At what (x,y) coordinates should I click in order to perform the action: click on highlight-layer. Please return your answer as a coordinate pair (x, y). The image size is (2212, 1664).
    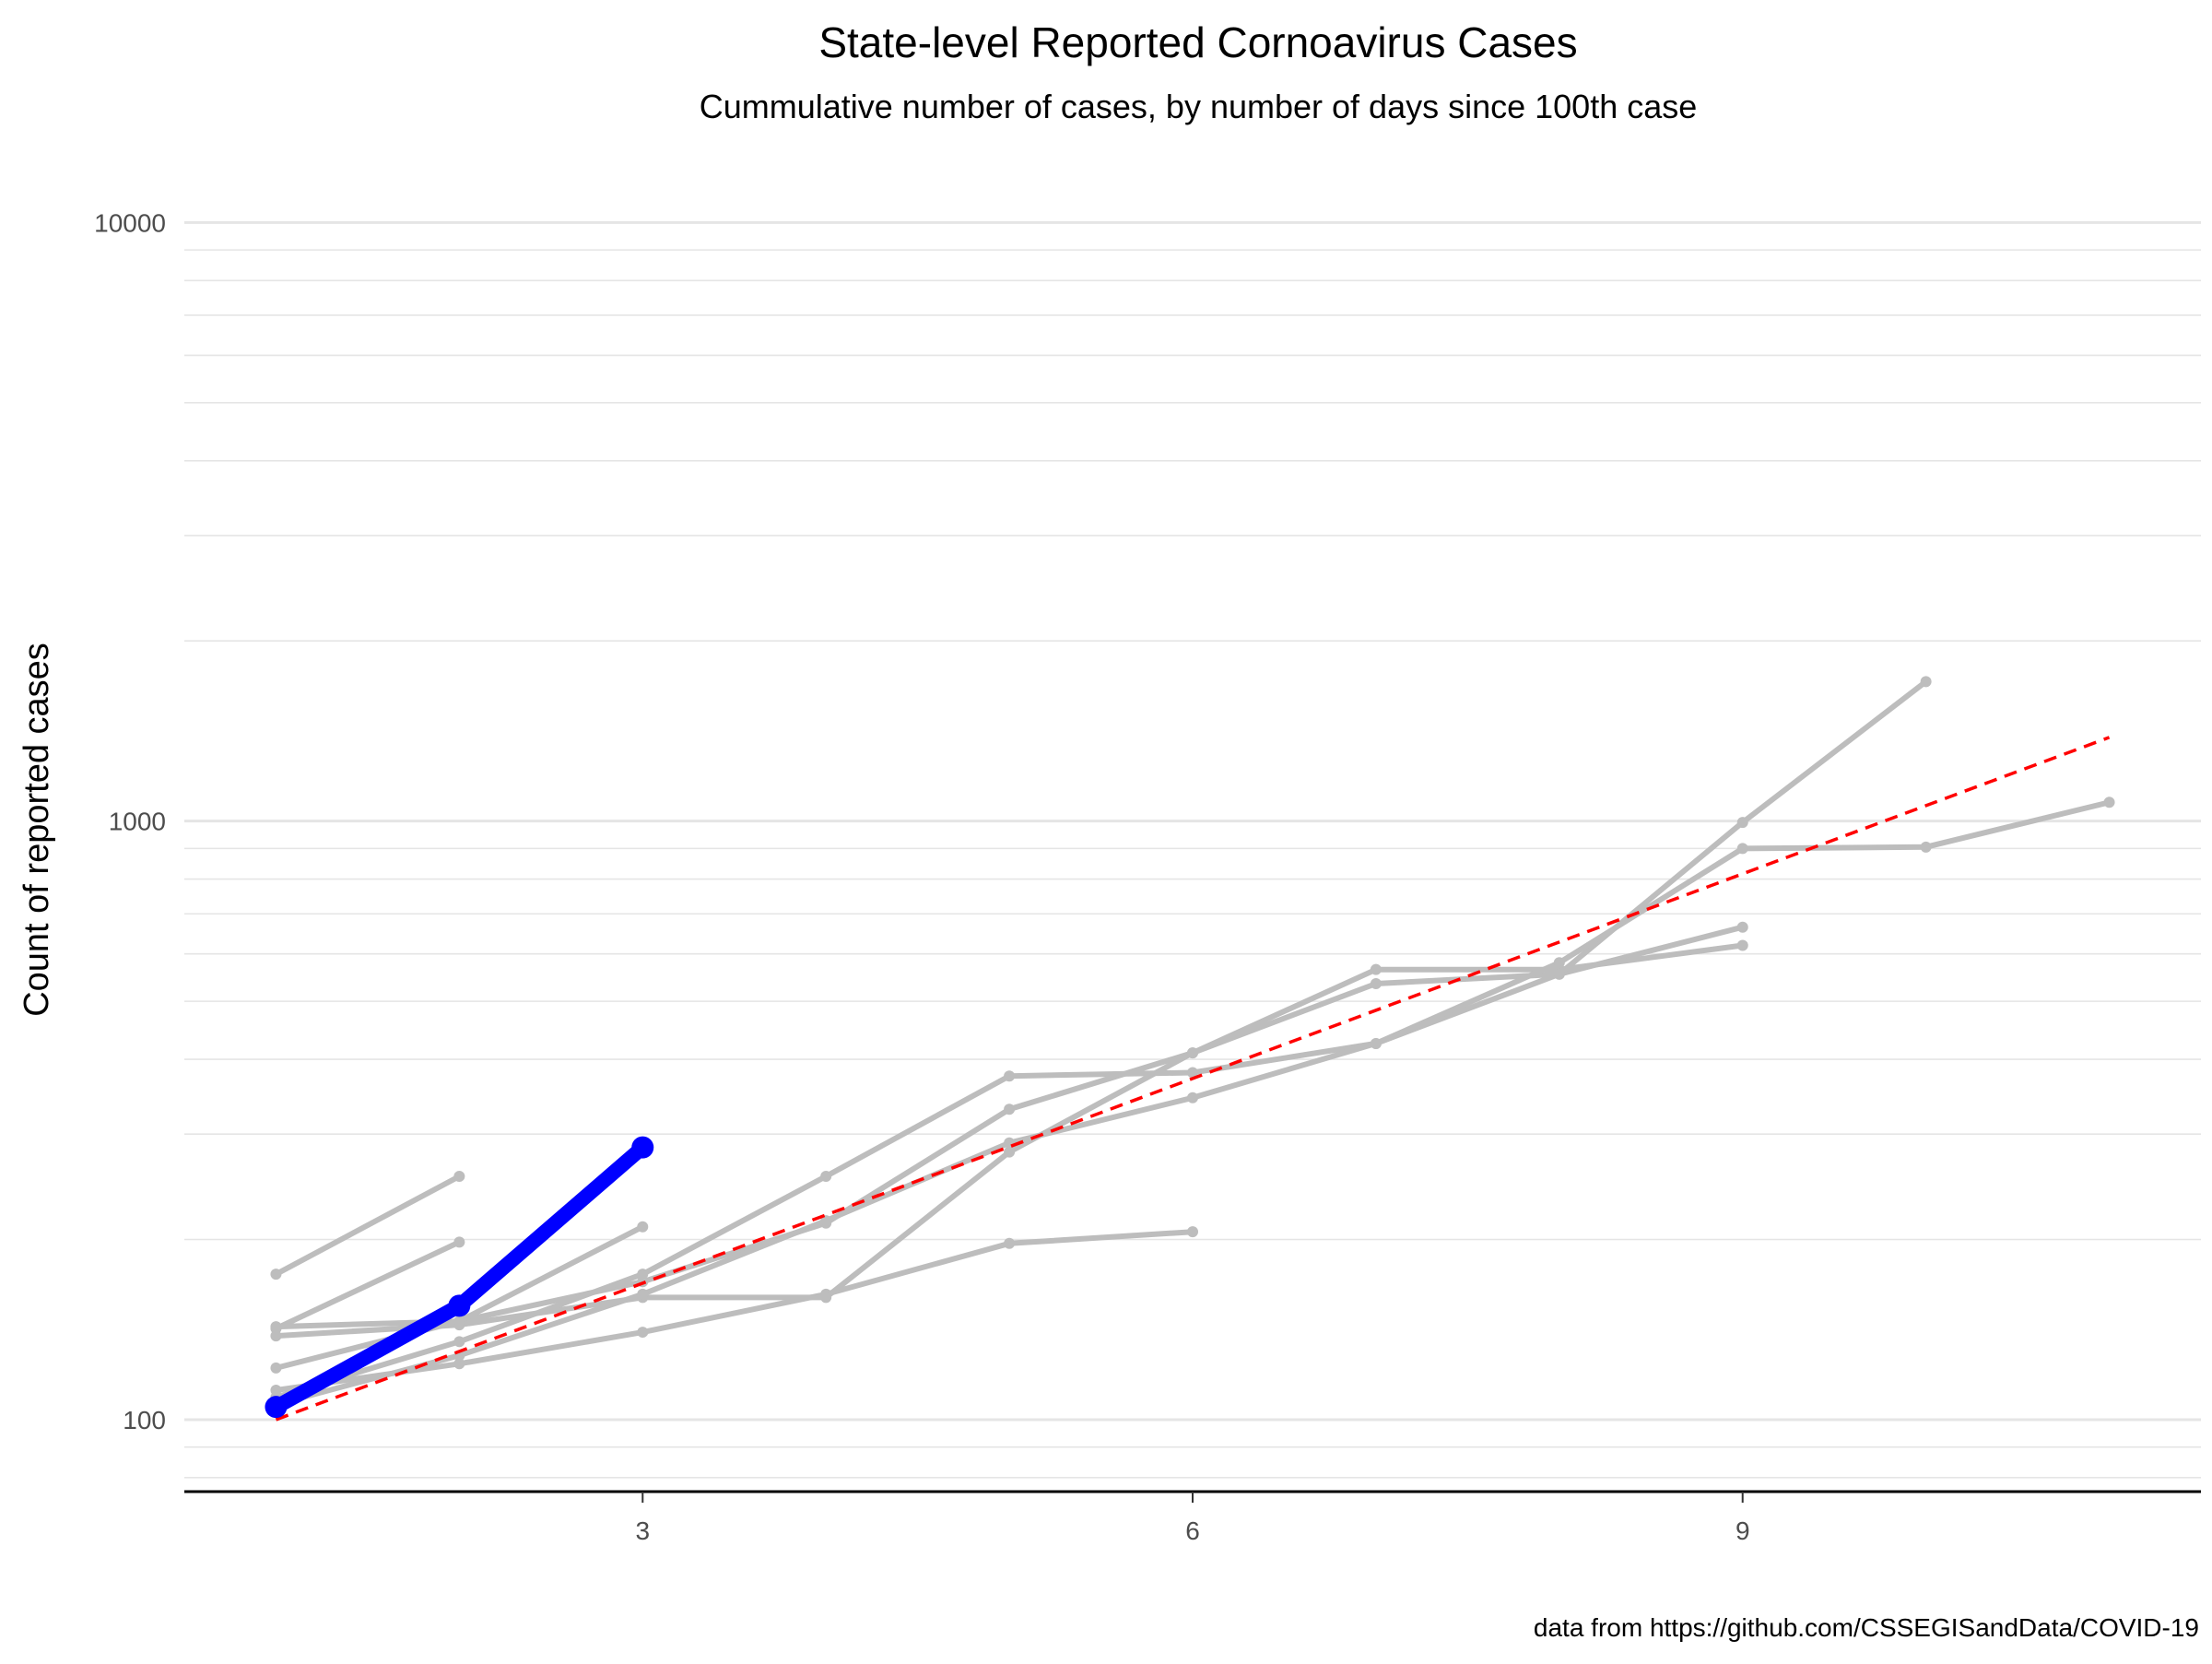
    Looking at the image, I should click on (459, 1277).